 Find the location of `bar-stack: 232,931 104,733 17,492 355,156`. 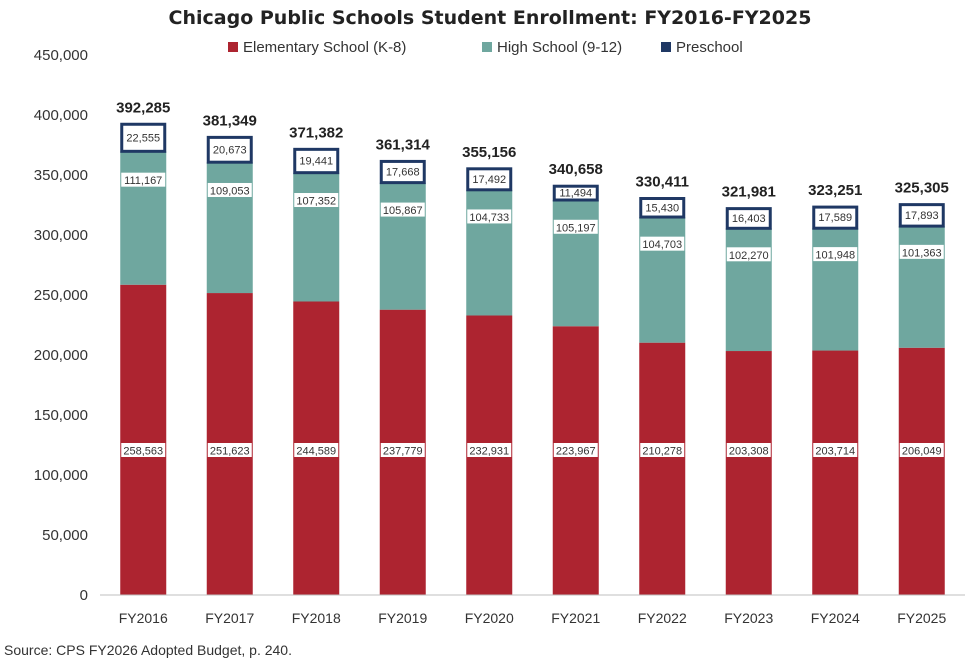

bar-stack: 232,931 104,733 17,492 355,156 is located at coordinates (489, 369).